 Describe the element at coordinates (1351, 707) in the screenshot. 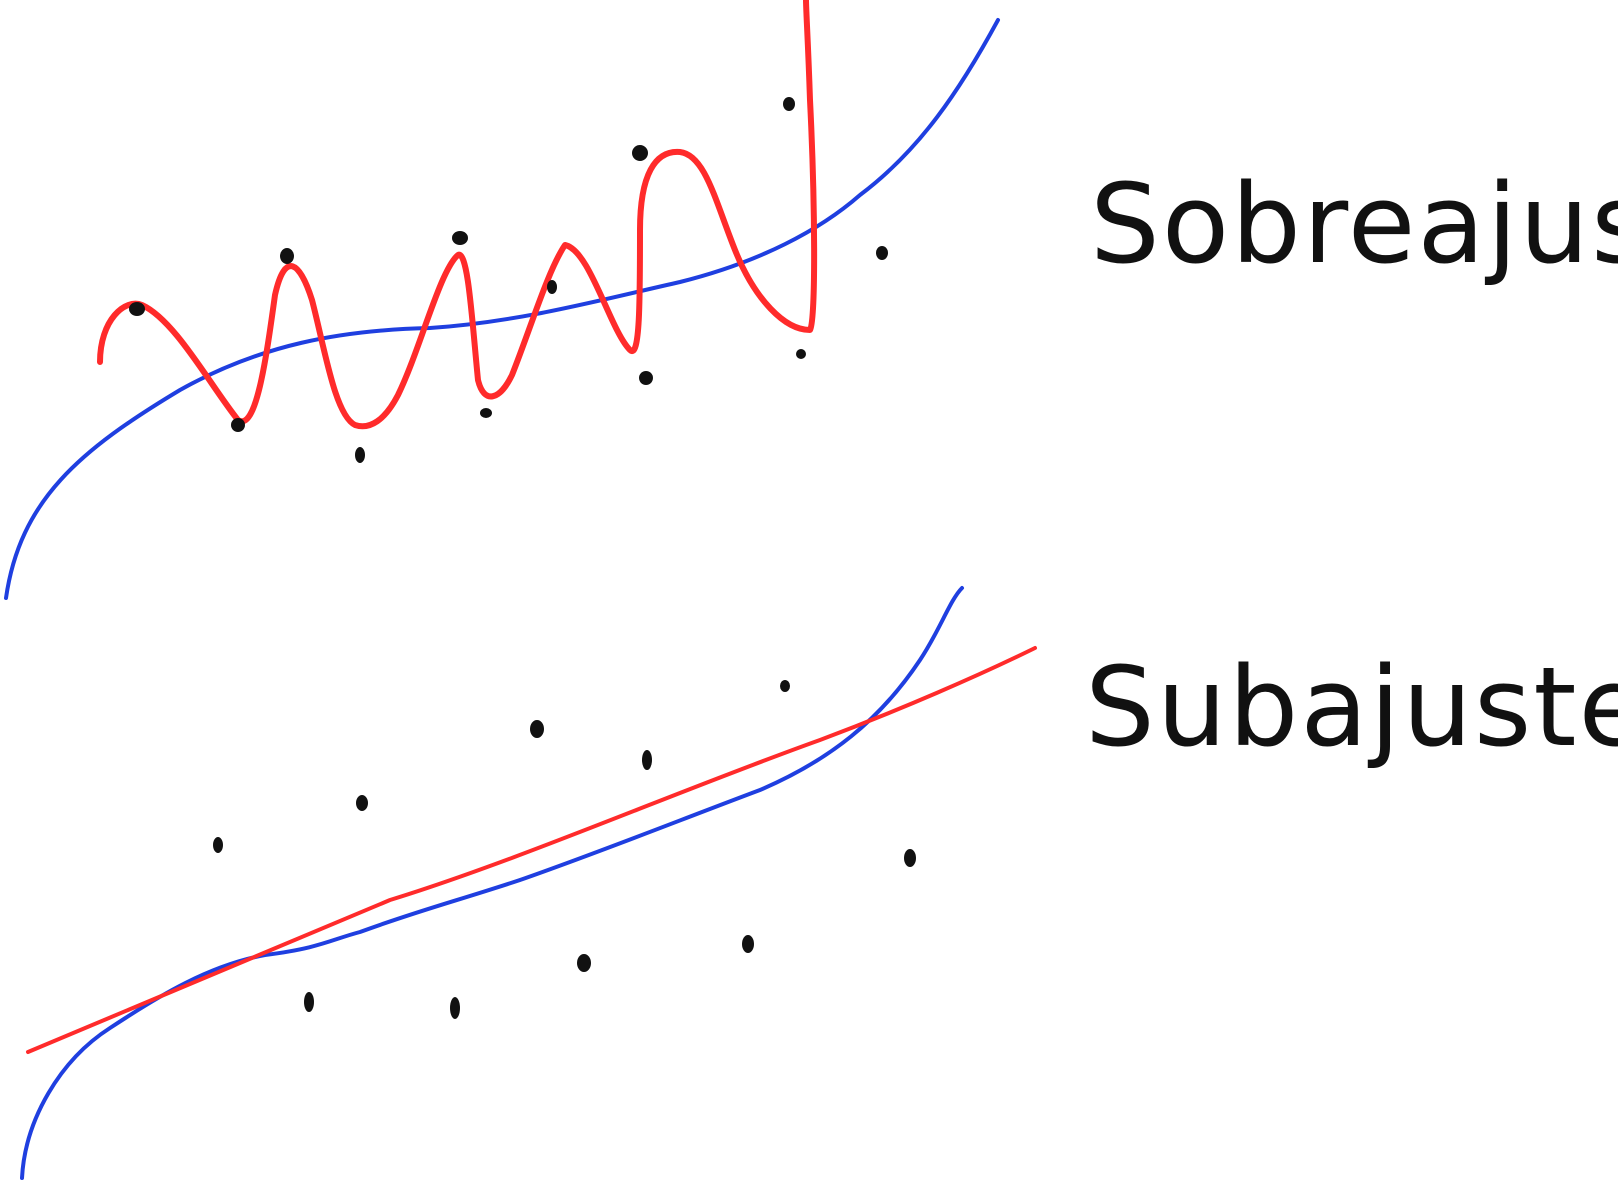

I see `underfitting-label: Subajuste` at that location.